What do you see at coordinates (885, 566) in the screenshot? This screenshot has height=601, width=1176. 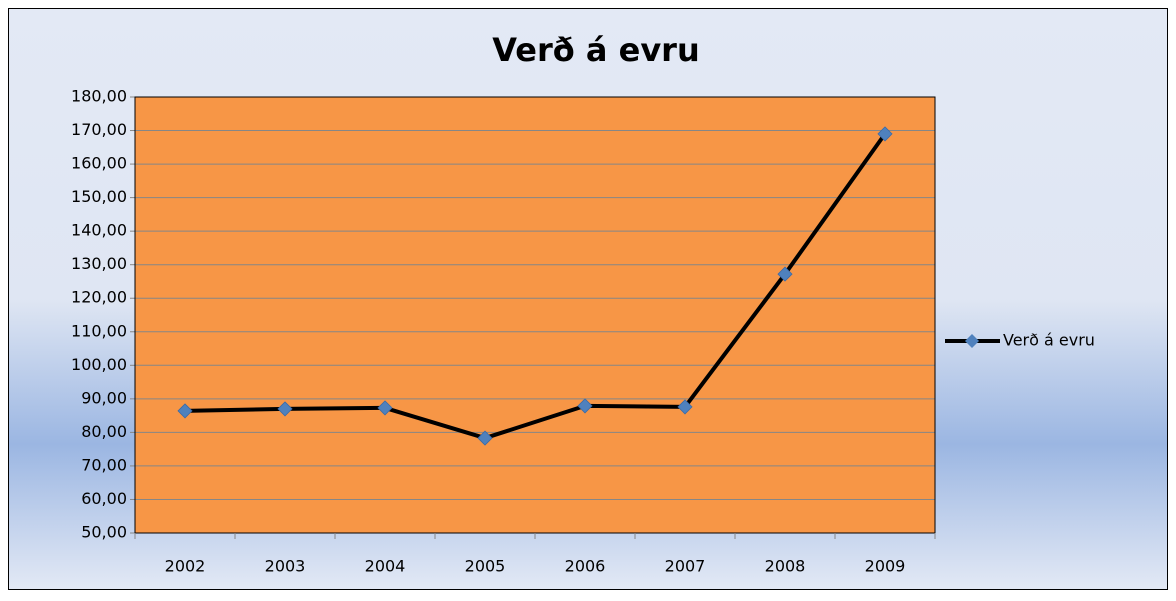 I see `x-tick-label: 2009` at bounding box center [885, 566].